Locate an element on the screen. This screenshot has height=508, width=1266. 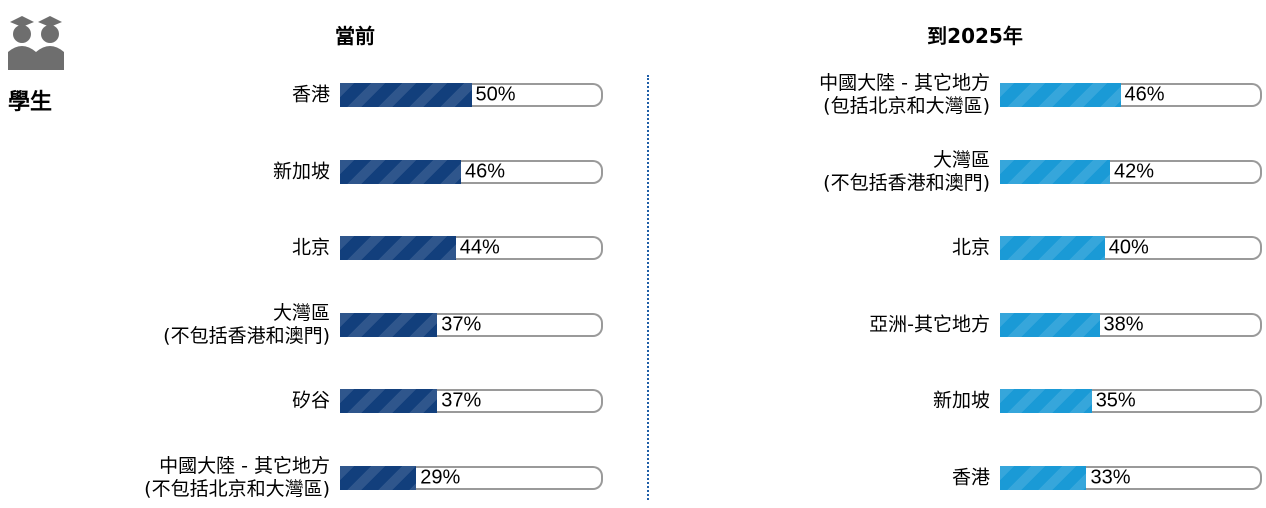
category-label: 中國大陸 - 其它地方 (不包括北京和大灣區) is located at coordinates (237, 477).